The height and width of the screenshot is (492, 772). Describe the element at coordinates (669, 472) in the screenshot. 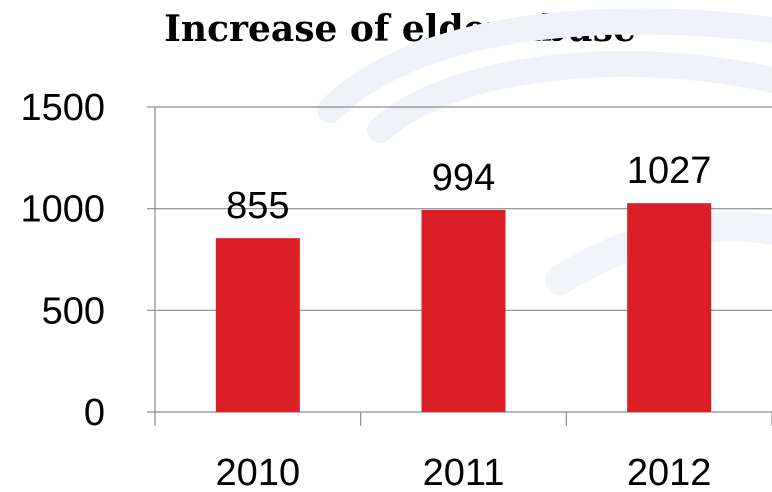

I see `x-tick-label: 2012` at that location.